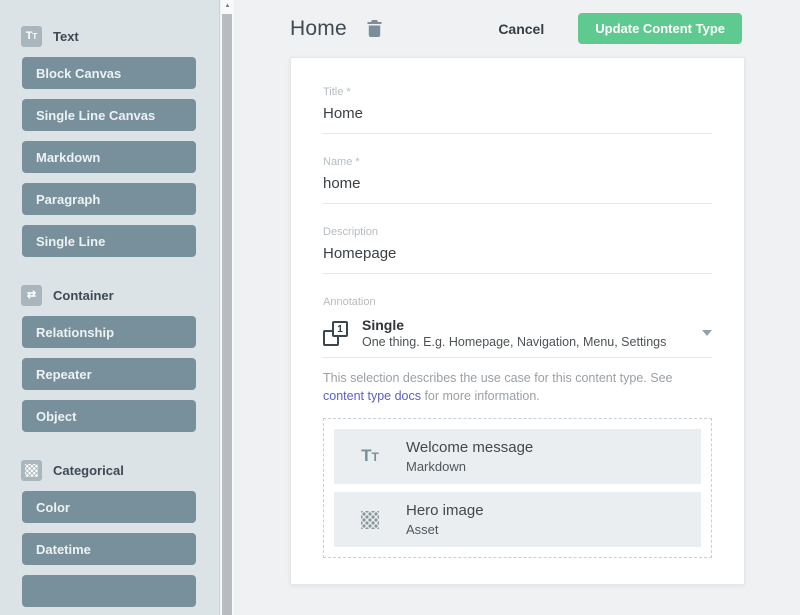 Image resolution: width=800 pixels, height=615 pixels. Describe the element at coordinates (517, 180) in the screenshot. I see `name-field-group: Name * home` at that location.